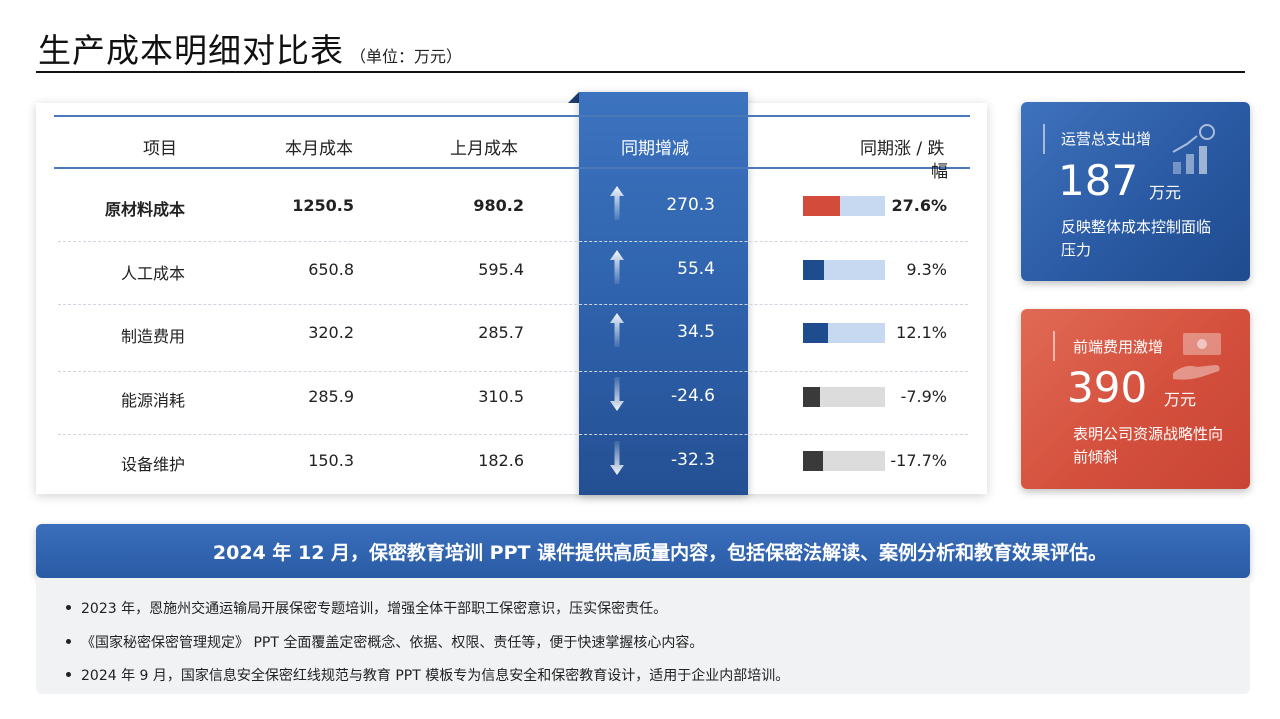 This screenshot has width=1280, height=719. I want to click on cell-item: 设备维护, so click(152, 464).